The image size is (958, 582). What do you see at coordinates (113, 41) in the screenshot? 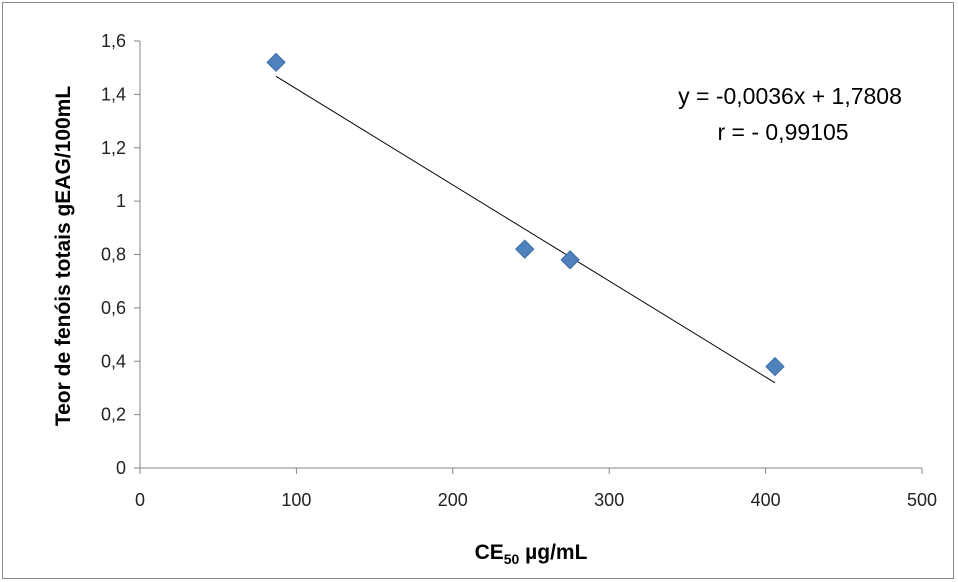
I see `y-tick-label: 1,6` at bounding box center [113, 41].